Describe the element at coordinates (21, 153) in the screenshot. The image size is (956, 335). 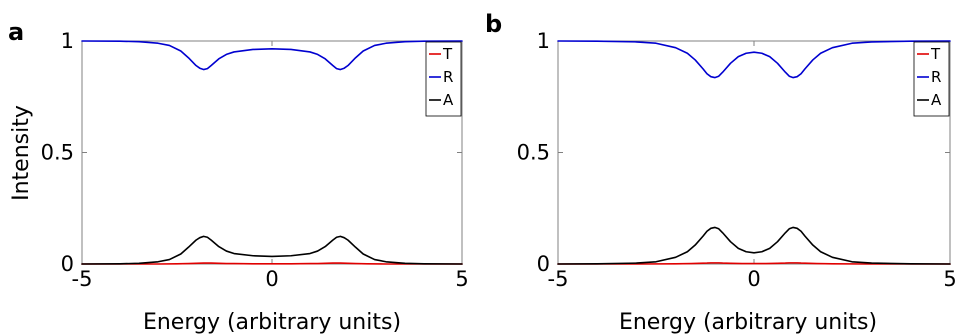
I see `y-axis-label: Intensity` at that location.